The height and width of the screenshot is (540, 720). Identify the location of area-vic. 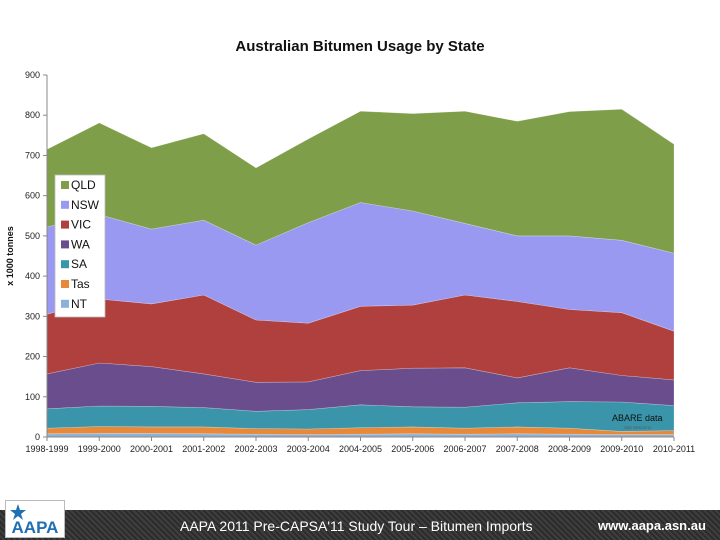
(360, 338).